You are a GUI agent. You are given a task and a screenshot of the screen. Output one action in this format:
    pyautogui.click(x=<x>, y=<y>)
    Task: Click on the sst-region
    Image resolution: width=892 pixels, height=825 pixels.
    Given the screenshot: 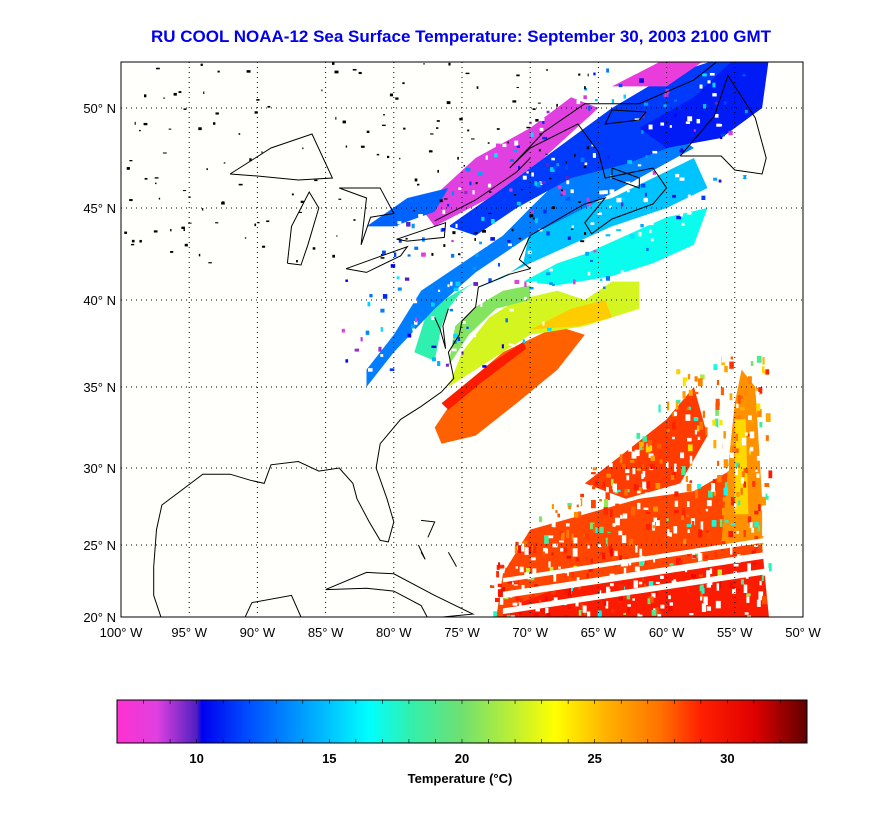 What is the action you would take?
    pyautogui.click(x=407, y=207)
    